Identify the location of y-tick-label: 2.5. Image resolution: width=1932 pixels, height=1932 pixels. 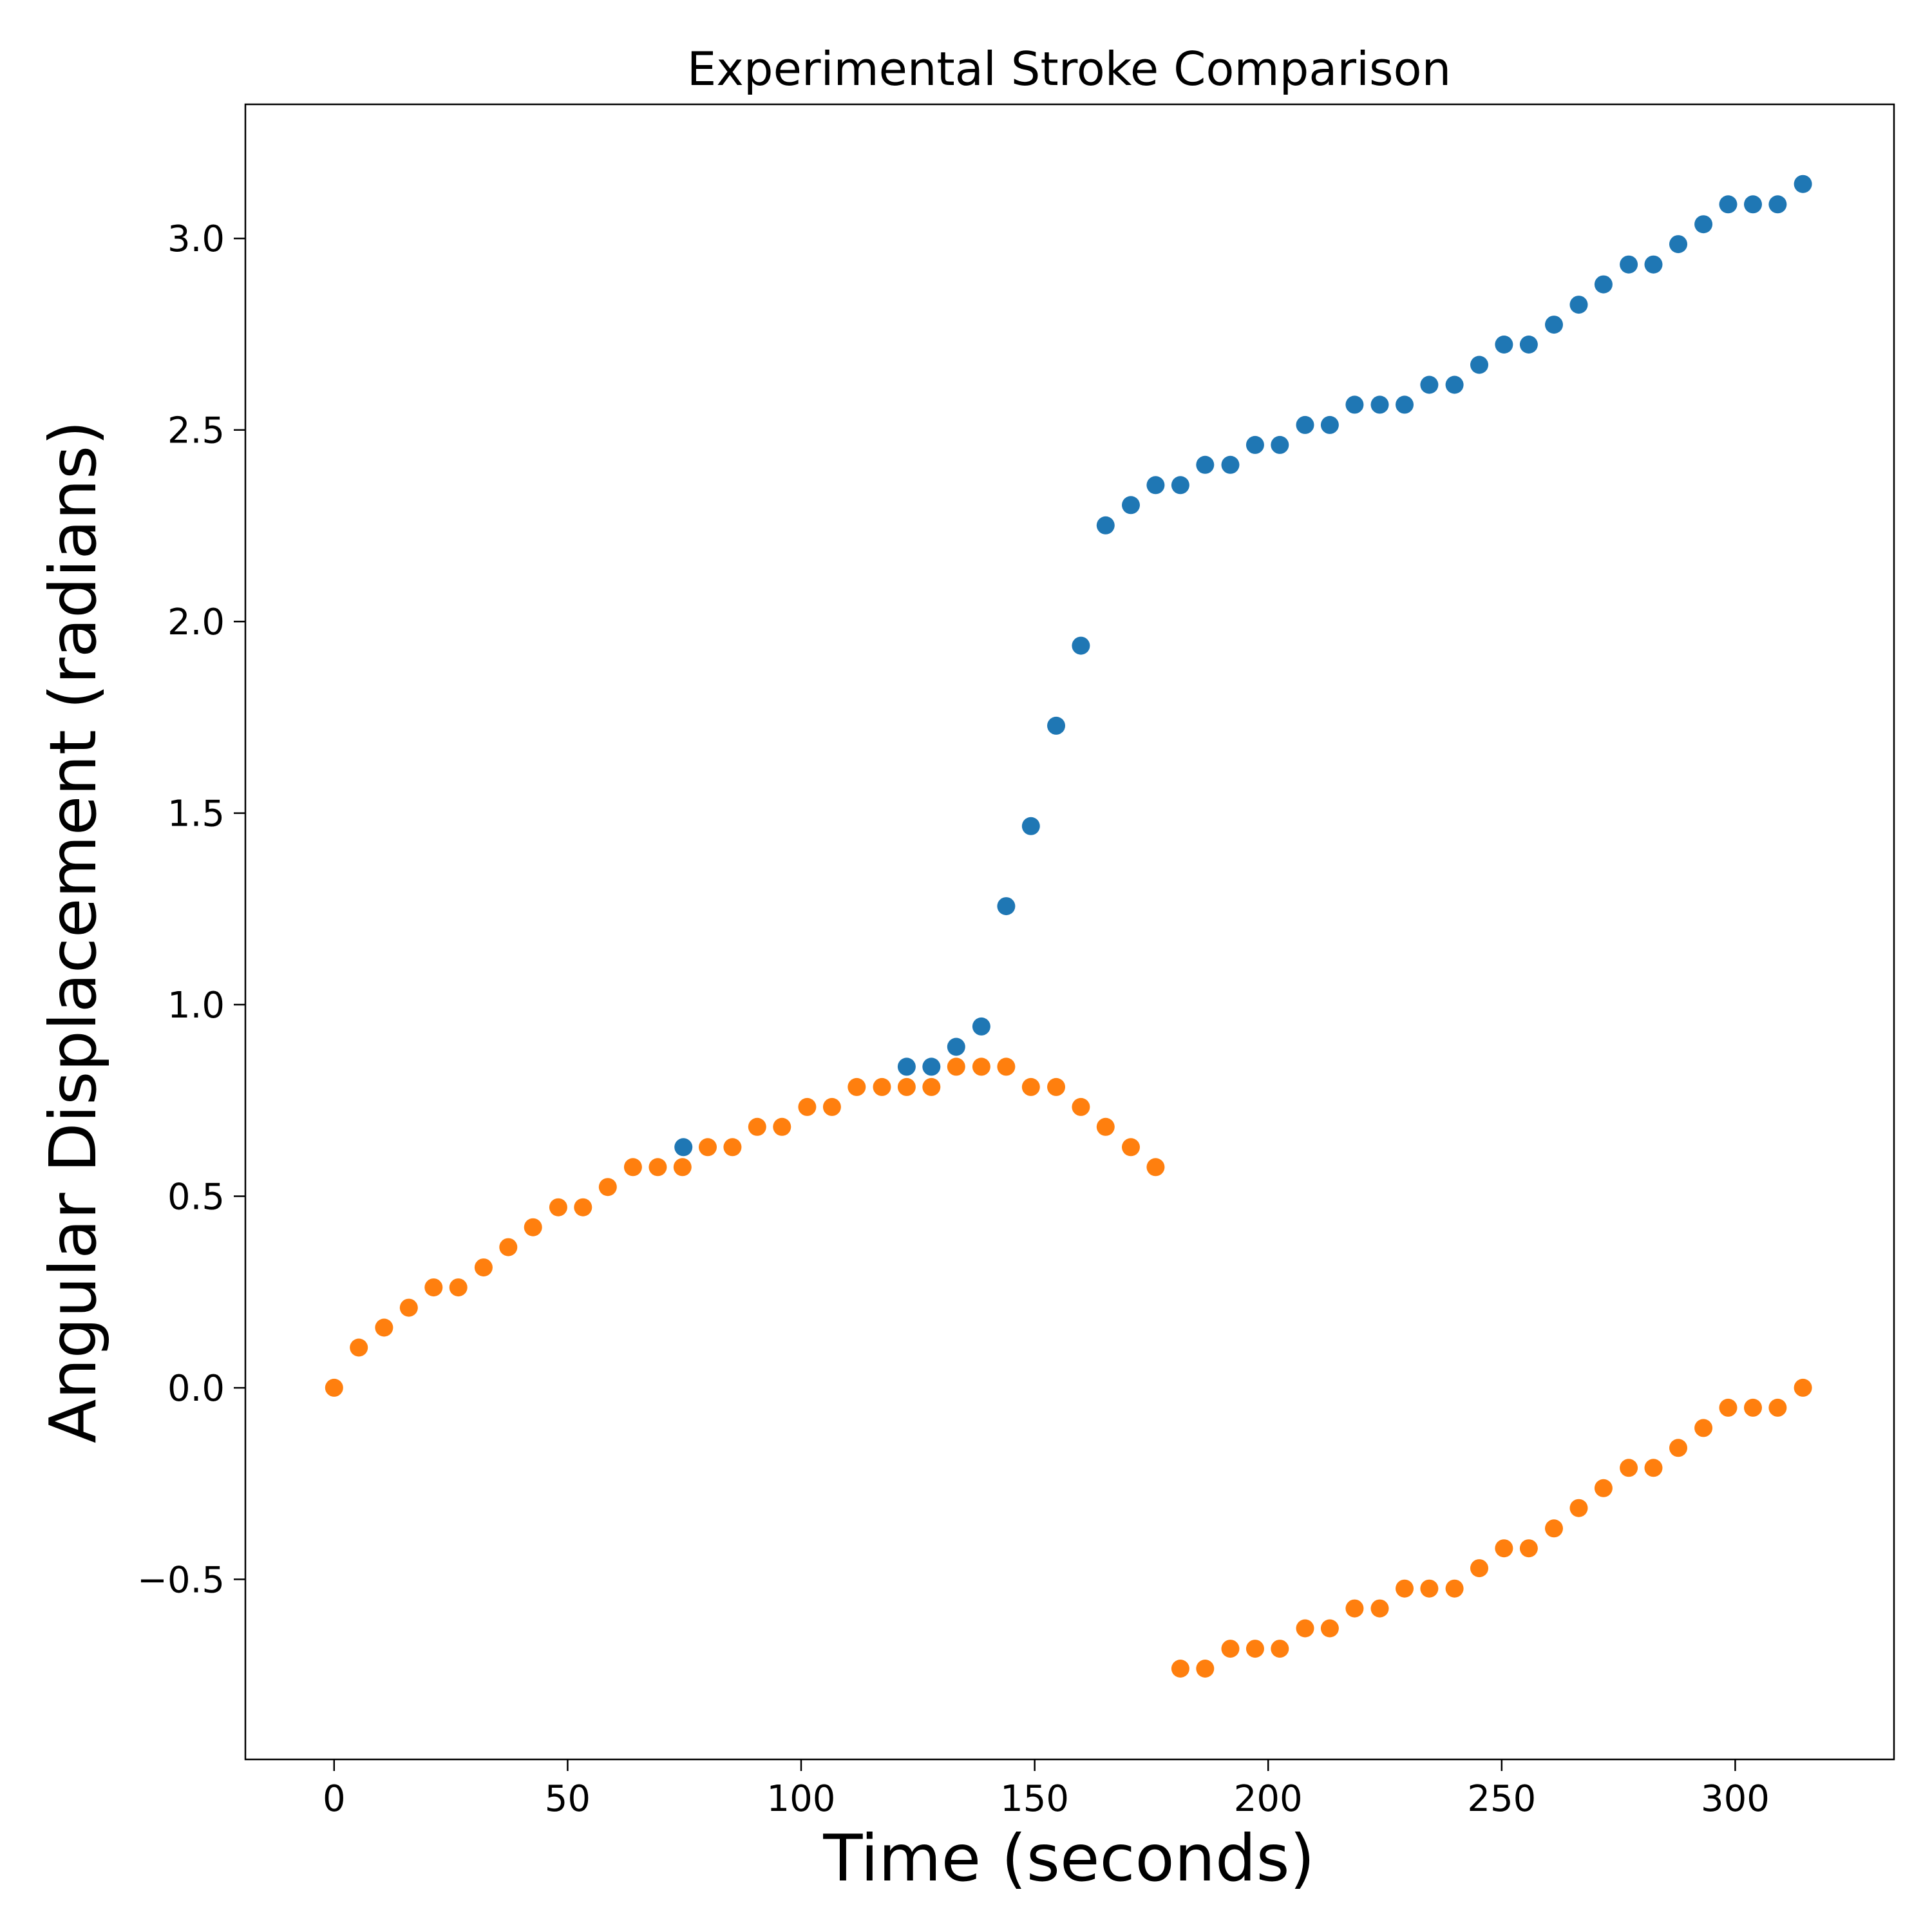
(196, 431).